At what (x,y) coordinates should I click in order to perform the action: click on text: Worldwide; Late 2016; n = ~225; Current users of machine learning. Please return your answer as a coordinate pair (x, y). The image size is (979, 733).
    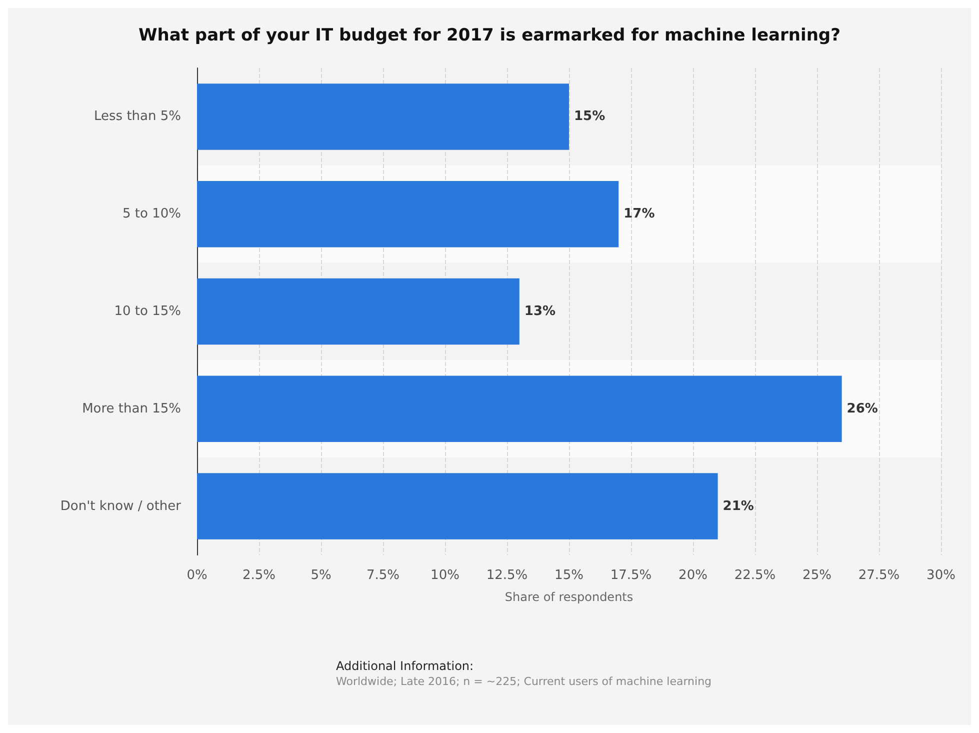
    Looking at the image, I should click on (524, 681).